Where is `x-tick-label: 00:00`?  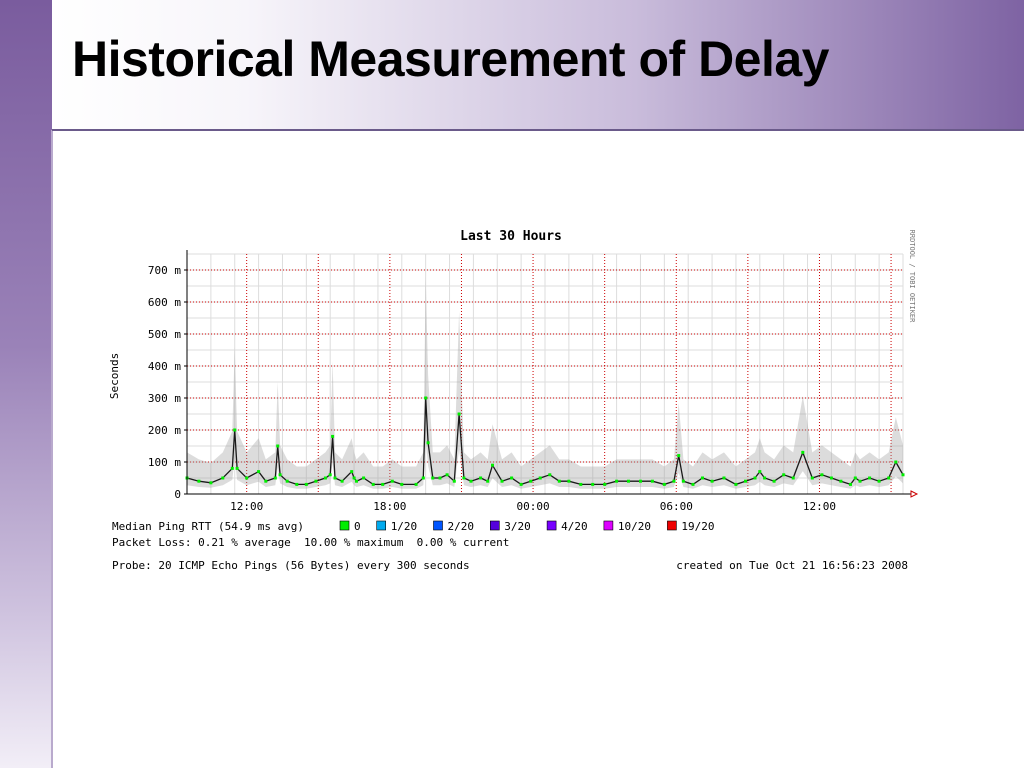
x-tick-label: 00:00 is located at coordinates (533, 506).